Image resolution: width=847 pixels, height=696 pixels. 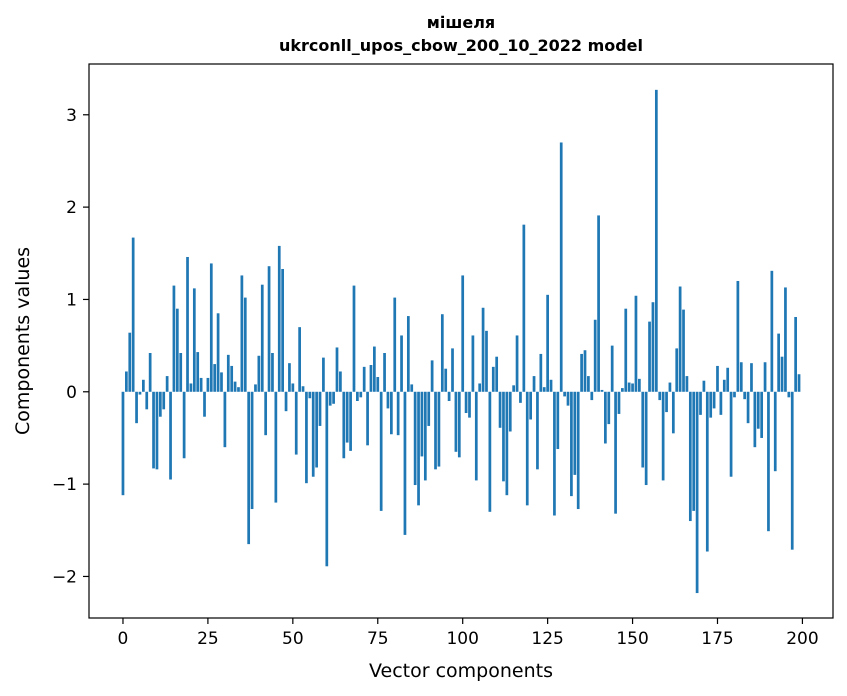 What do you see at coordinates (71, 208) in the screenshot?
I see `y-tick-label: 2` at bounding box center [71, 208].